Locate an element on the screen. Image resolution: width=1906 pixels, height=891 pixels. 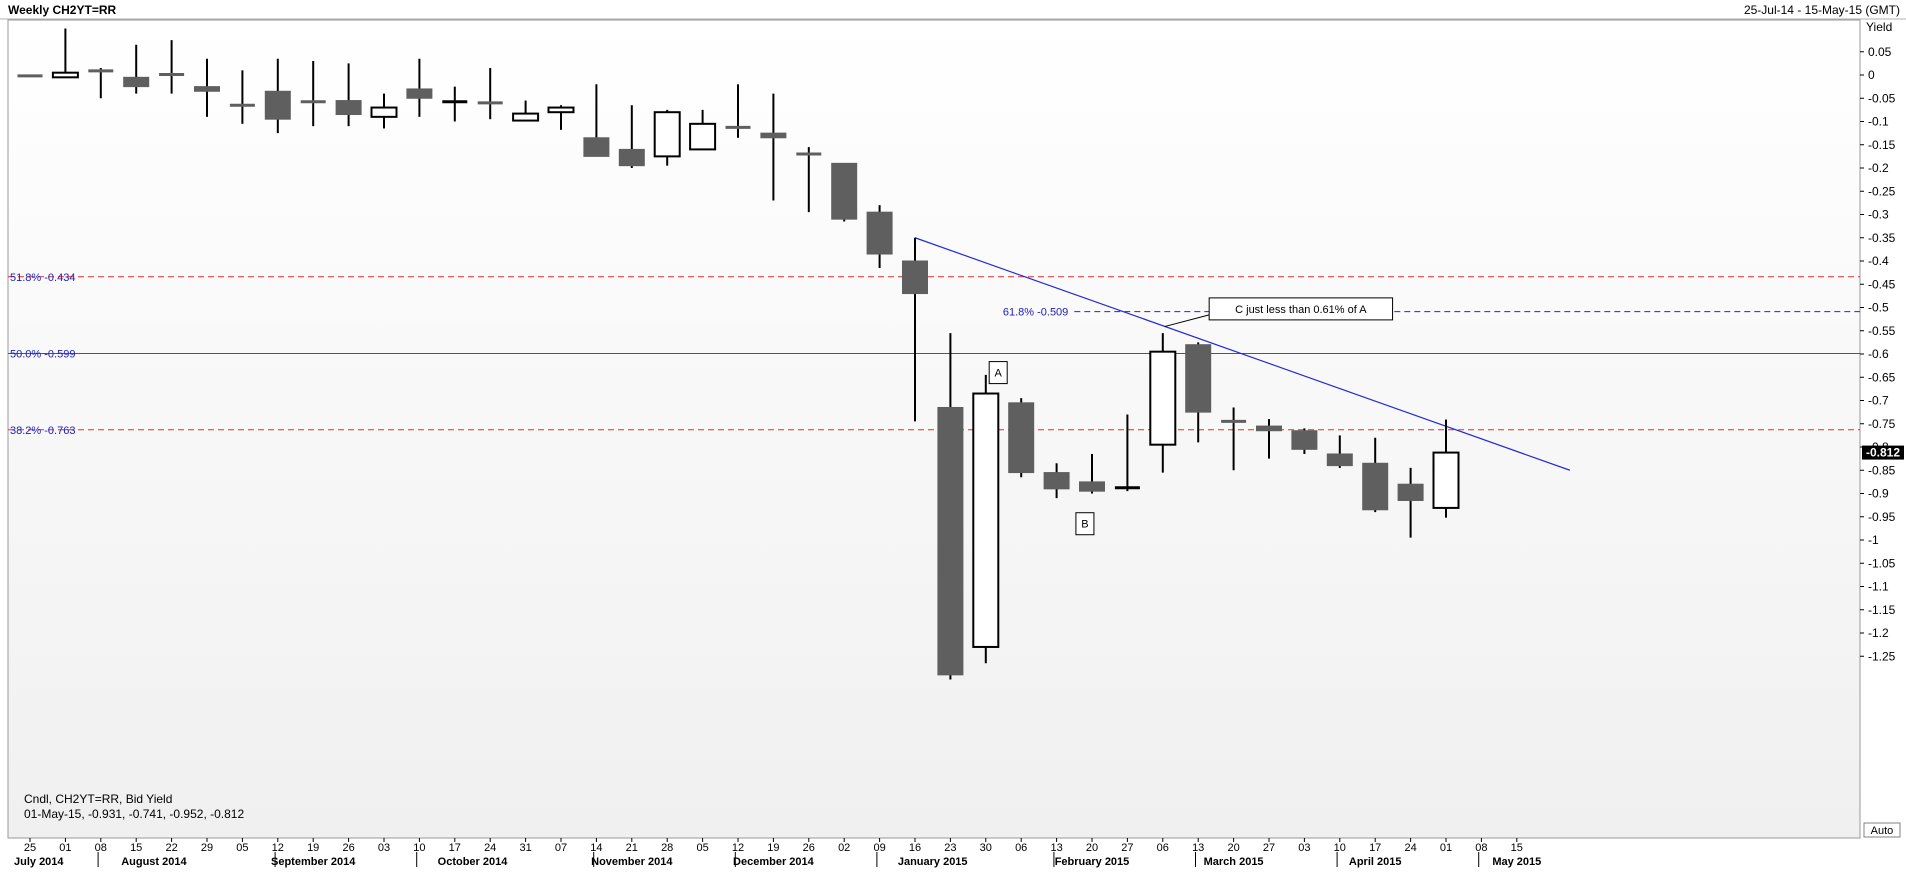
last-value-label: -0.812 is located at coordinates (1883, 453).